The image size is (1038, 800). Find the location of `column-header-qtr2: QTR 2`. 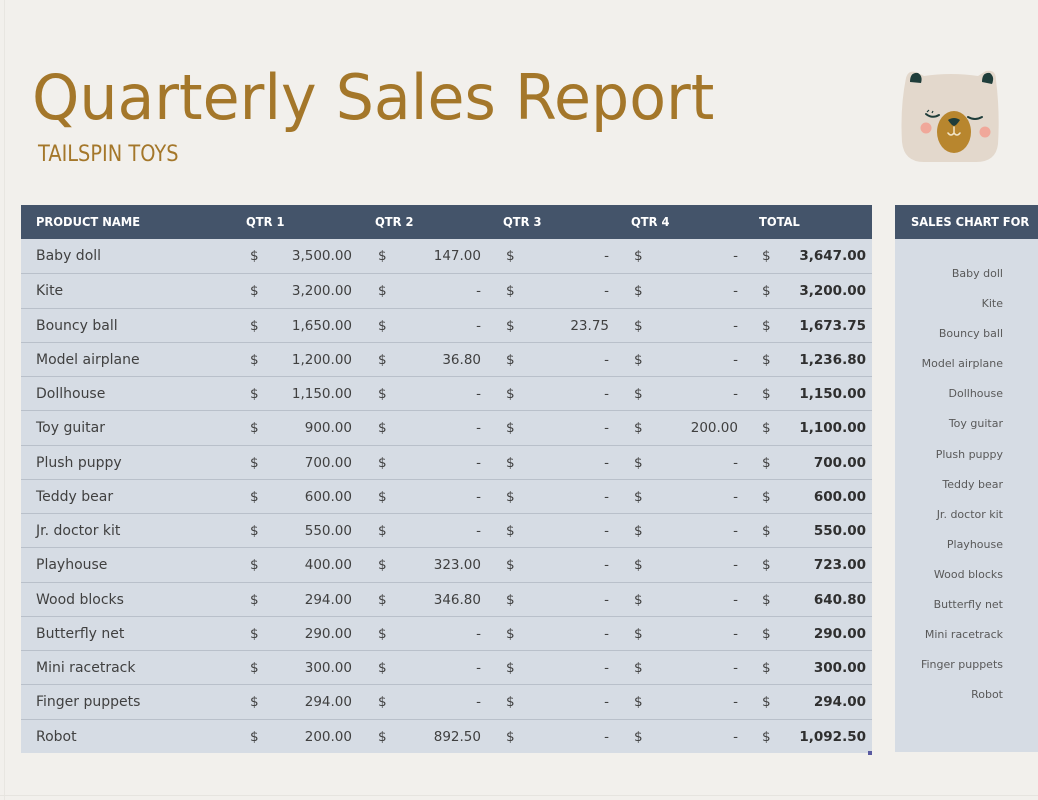

column-header-qtr2: QTR 2 is located at coordinates (394, 221).